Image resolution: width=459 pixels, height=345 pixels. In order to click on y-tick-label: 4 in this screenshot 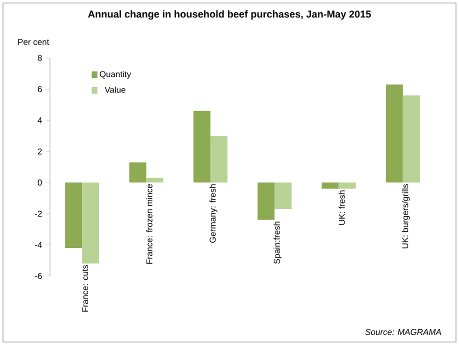, I will do `click(40, 120)`.